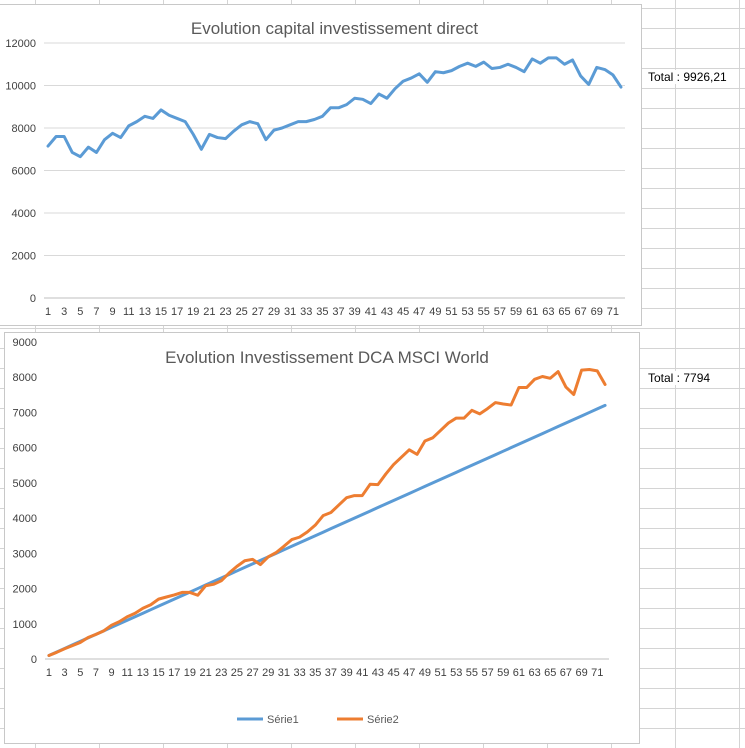  What do you see at coordinates (20, 44) in the screenshot?
I see `y-tick-label: 12000` at bounding box center [20, 44].